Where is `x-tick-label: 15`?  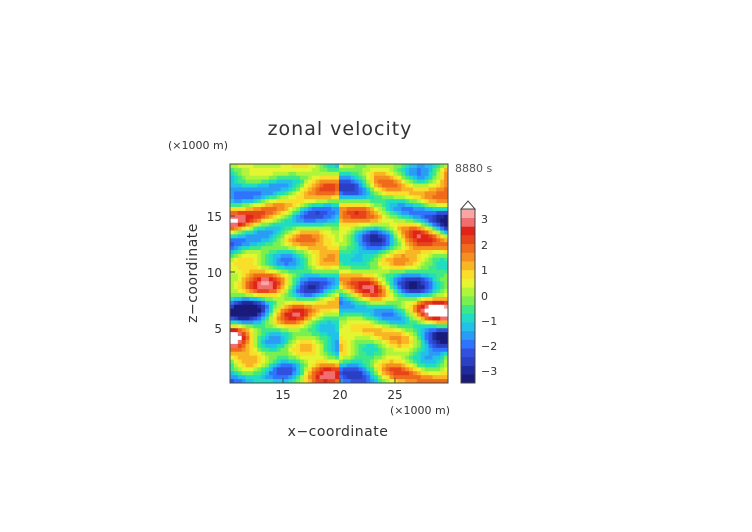
x-tick-label: 15 is located at coordinates (282, 395).